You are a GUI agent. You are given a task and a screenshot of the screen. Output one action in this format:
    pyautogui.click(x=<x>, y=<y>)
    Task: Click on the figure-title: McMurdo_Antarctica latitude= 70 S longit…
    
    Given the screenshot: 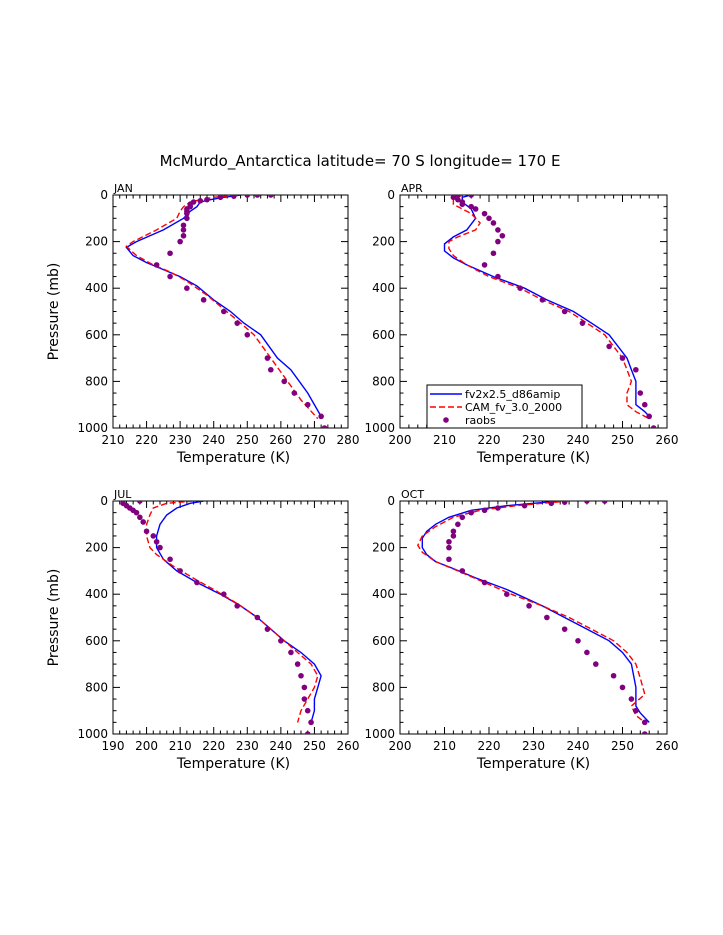 What is the action you would take?
    pyautogui.click(x=360, y=161)
    